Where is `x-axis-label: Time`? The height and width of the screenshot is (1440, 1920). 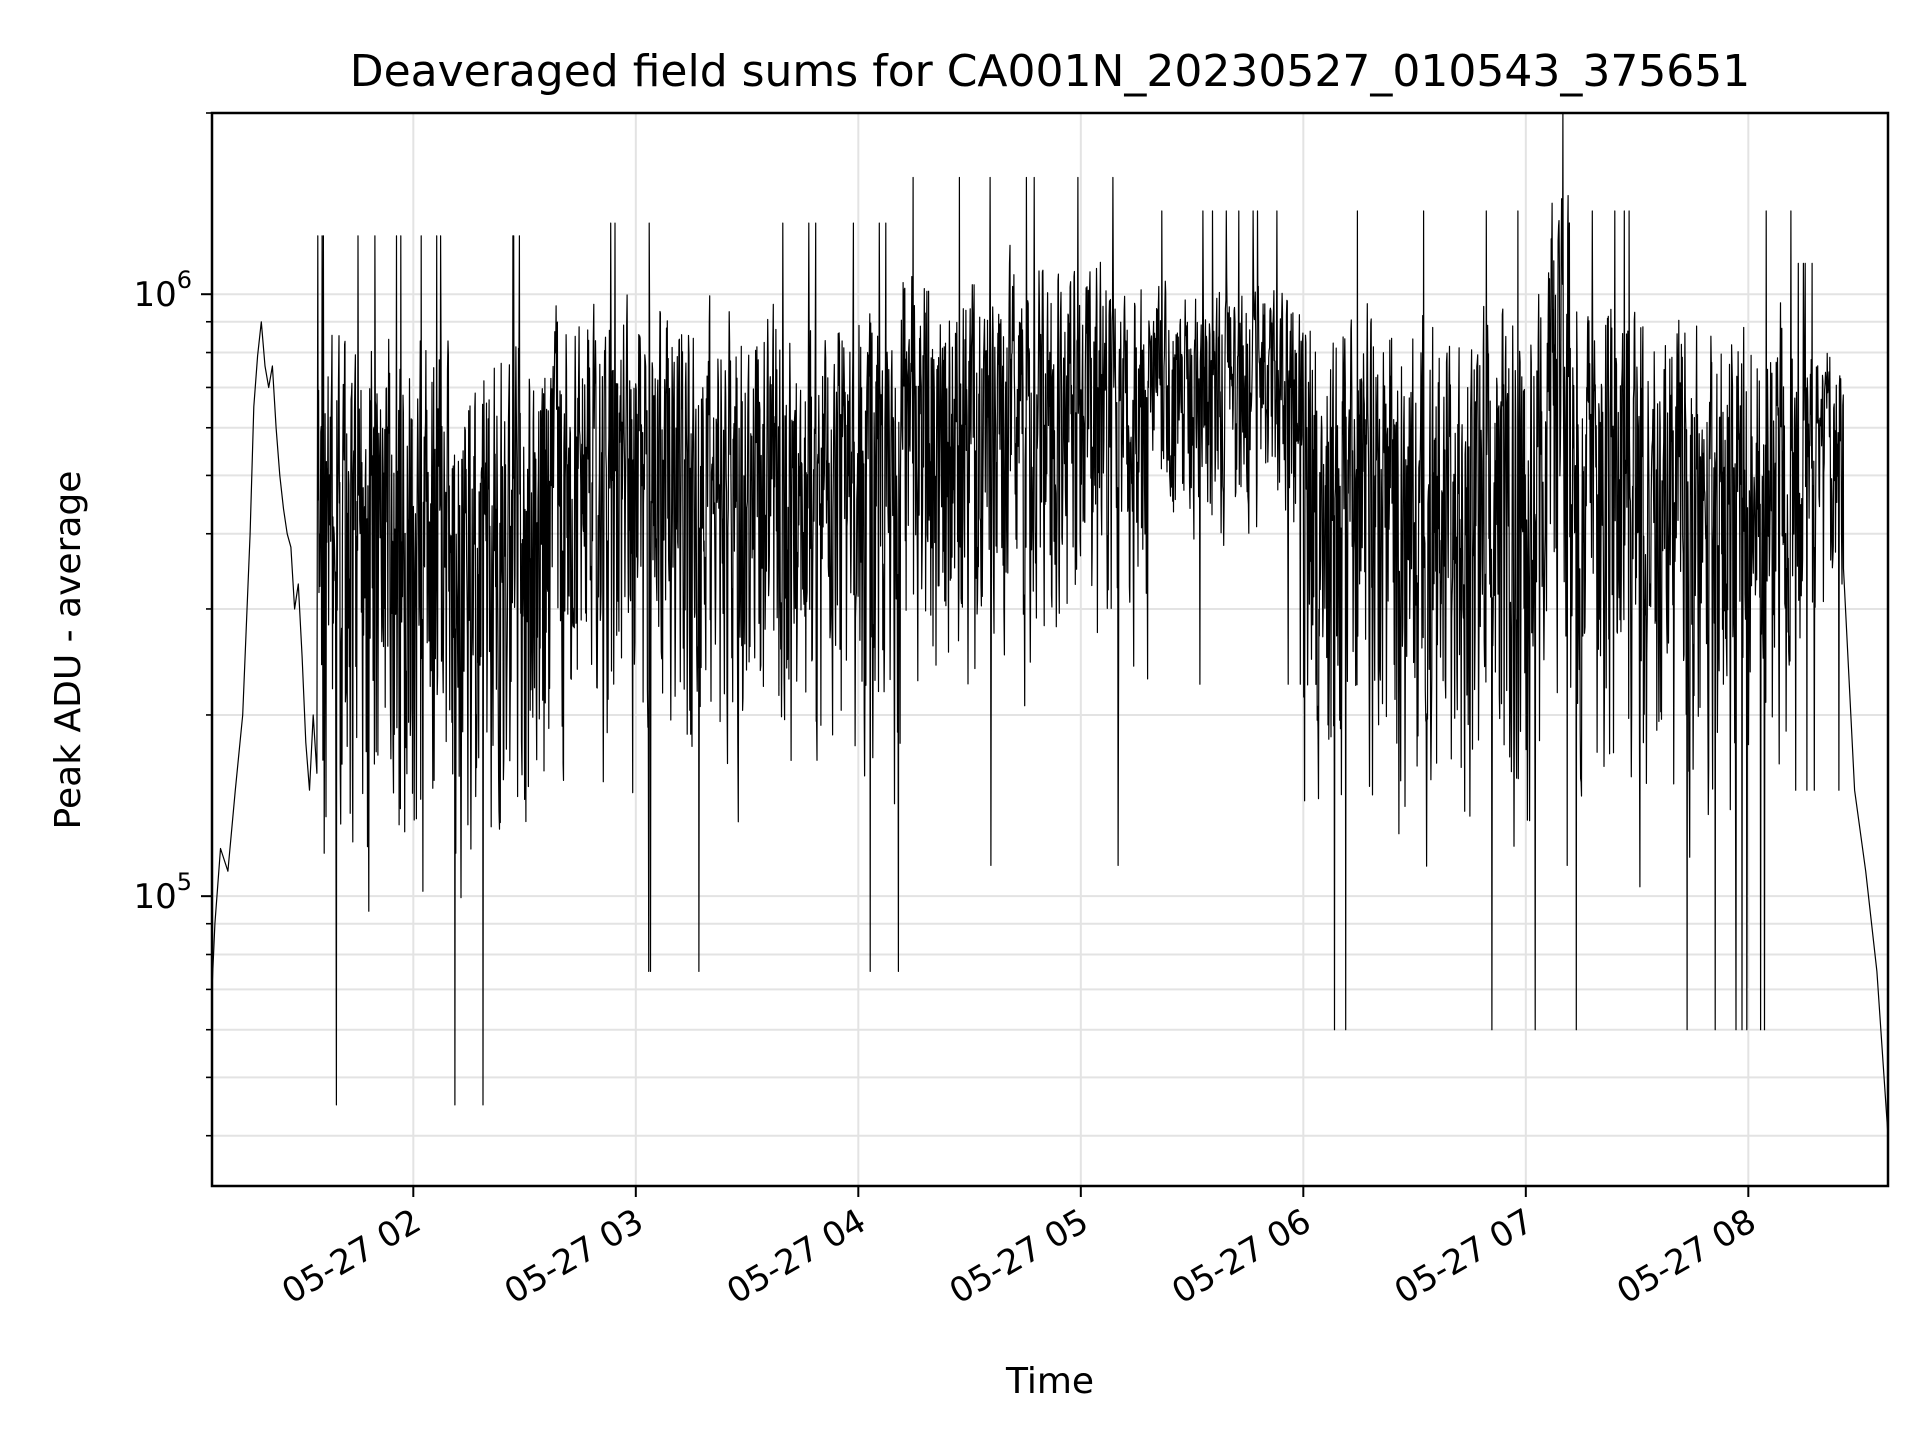
x-axis-label: Time is located at coordinates (1049, 1381).